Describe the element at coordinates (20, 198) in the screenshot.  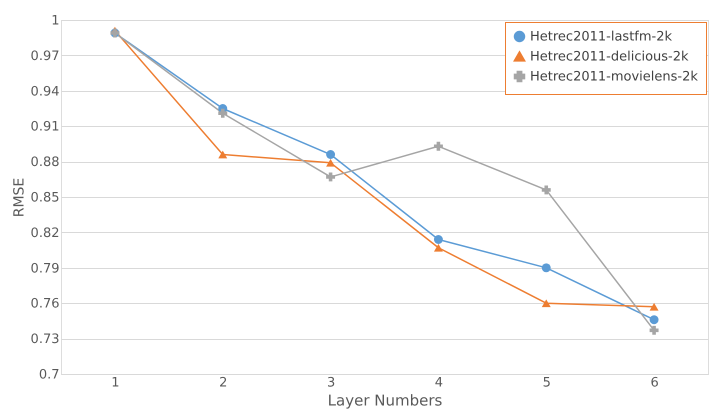
I see `y-axis-title: RMSE` at that location.